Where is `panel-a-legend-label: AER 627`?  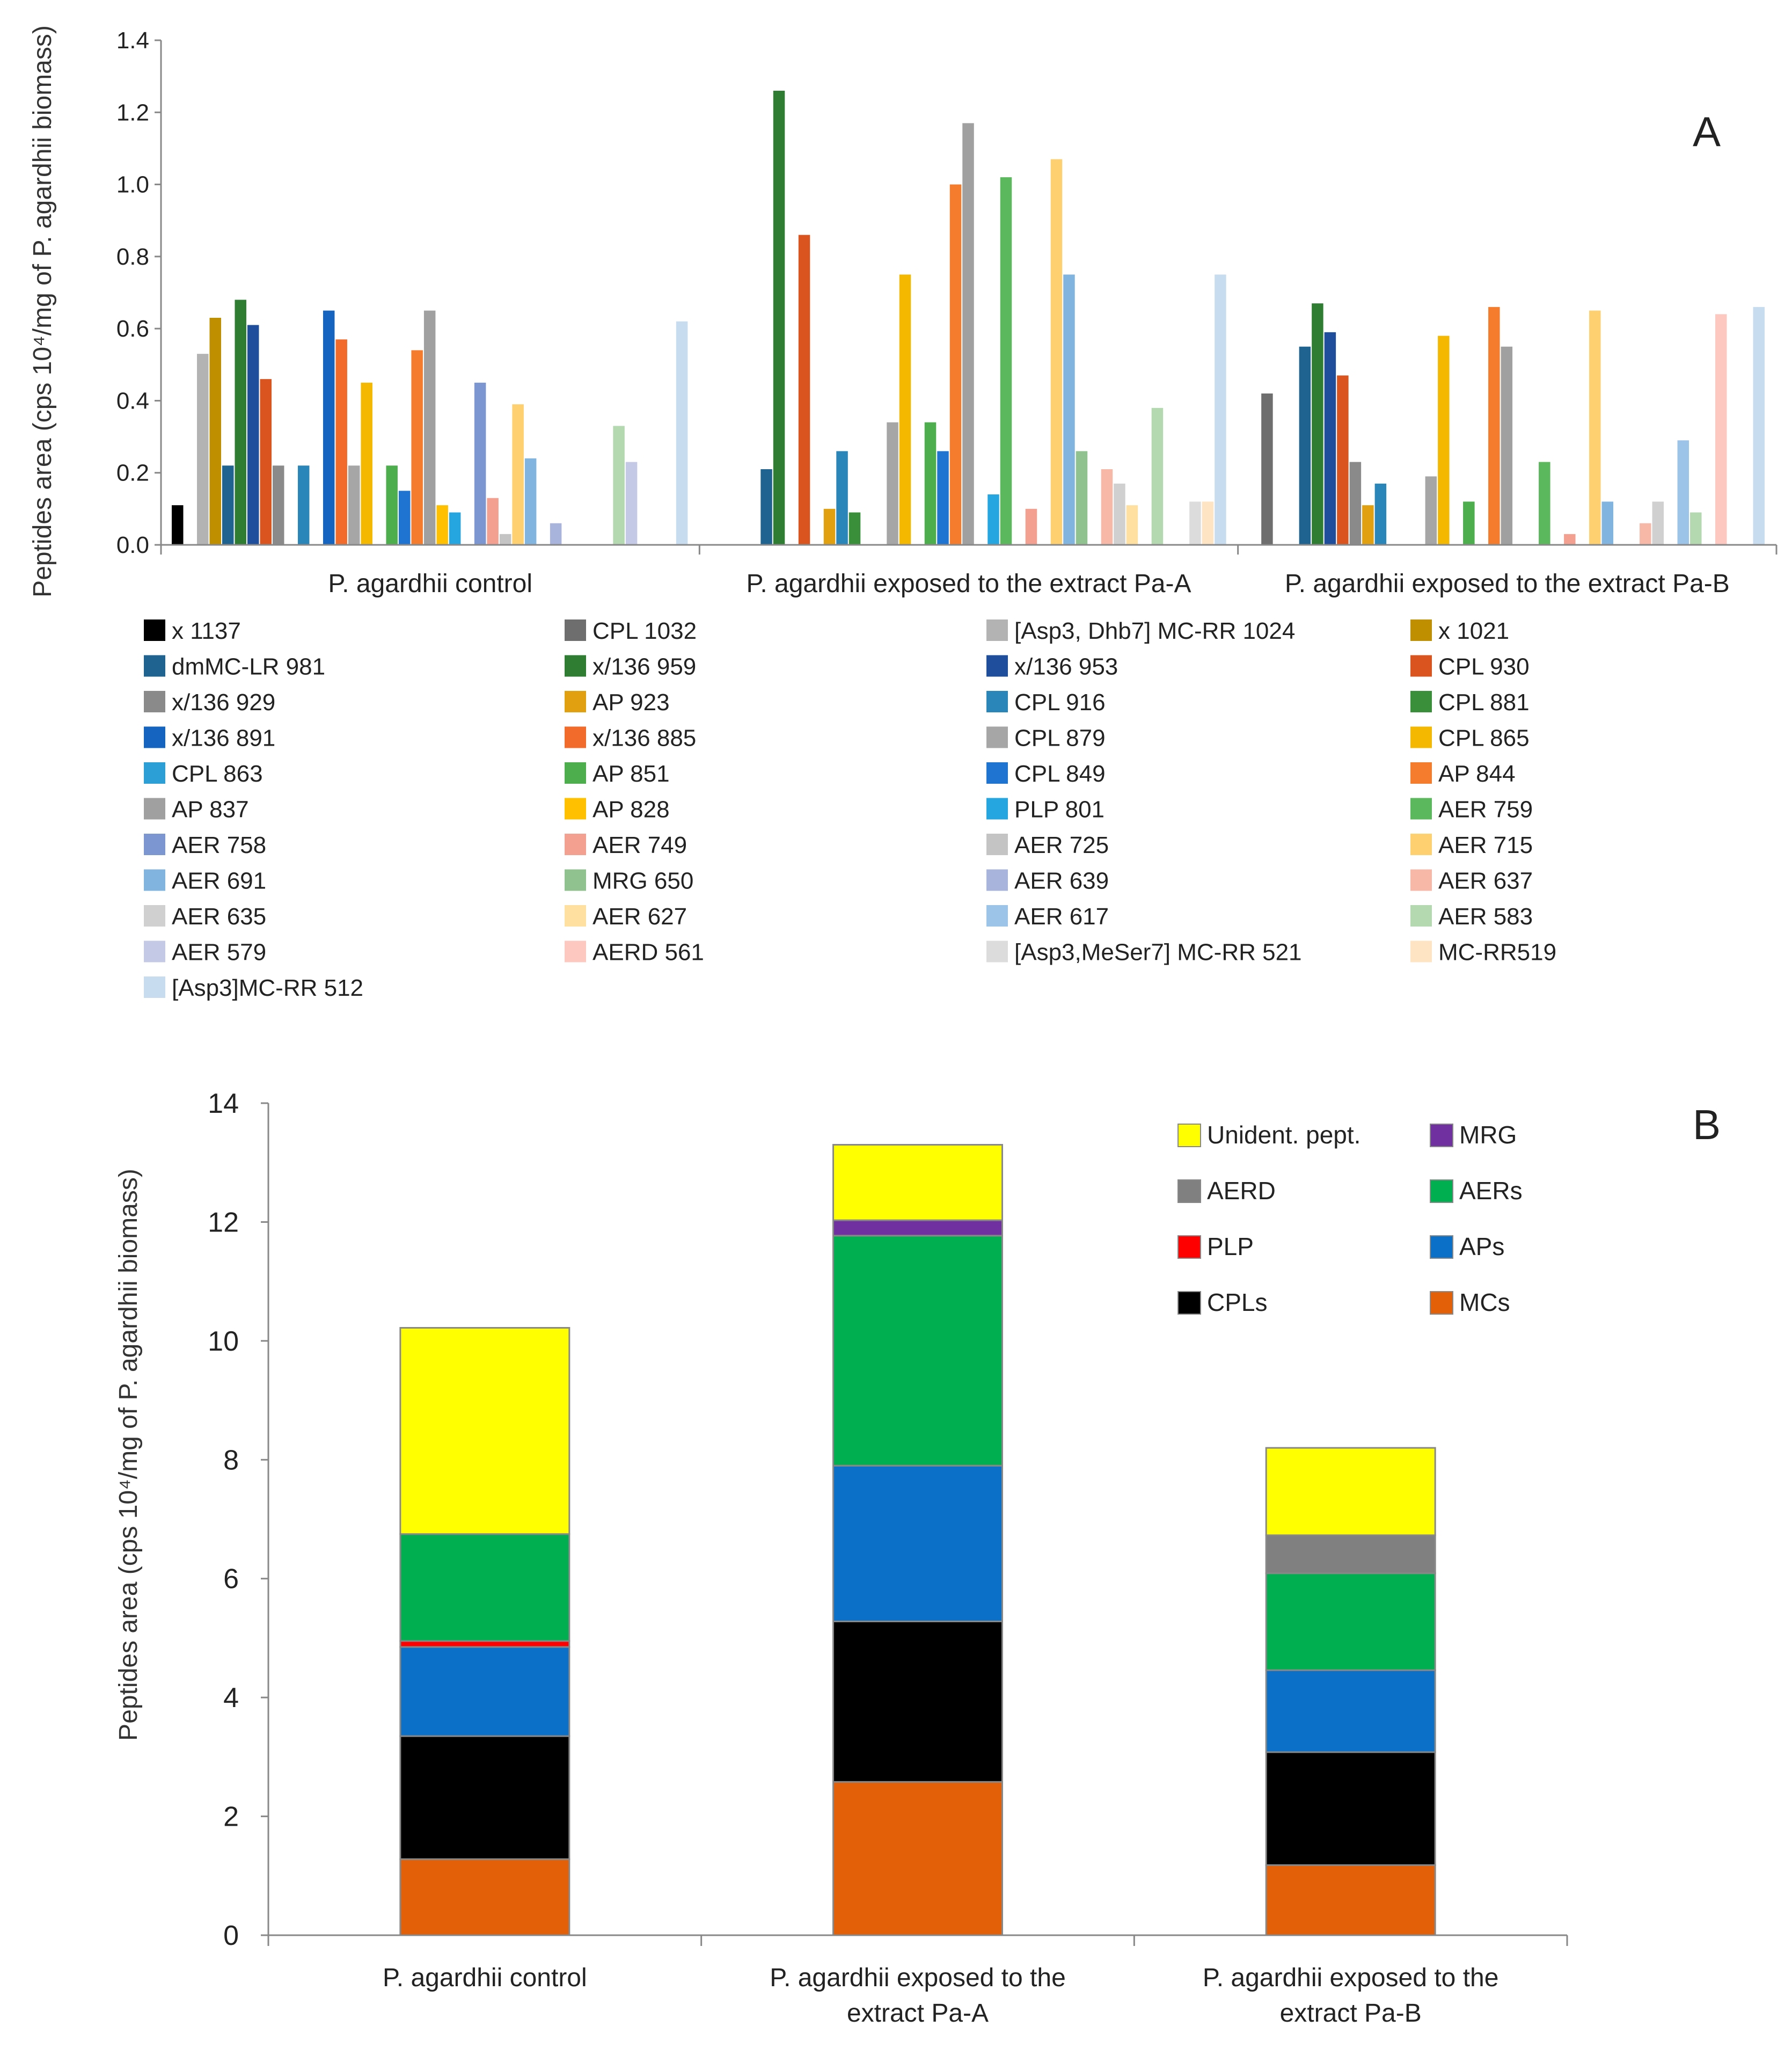 panel-a-legend-label: AER 627 is located at coordinates (640, 916).